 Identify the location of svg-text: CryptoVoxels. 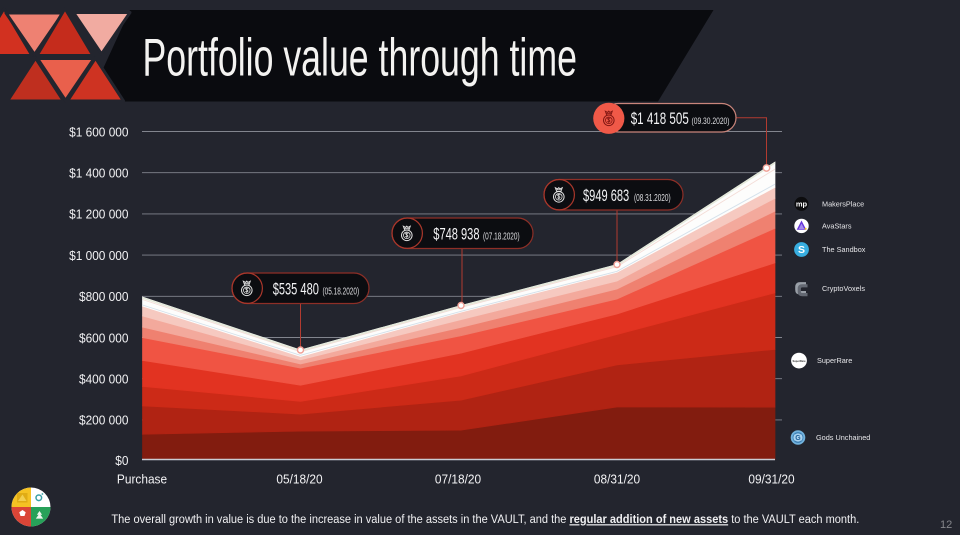
(843, 288).